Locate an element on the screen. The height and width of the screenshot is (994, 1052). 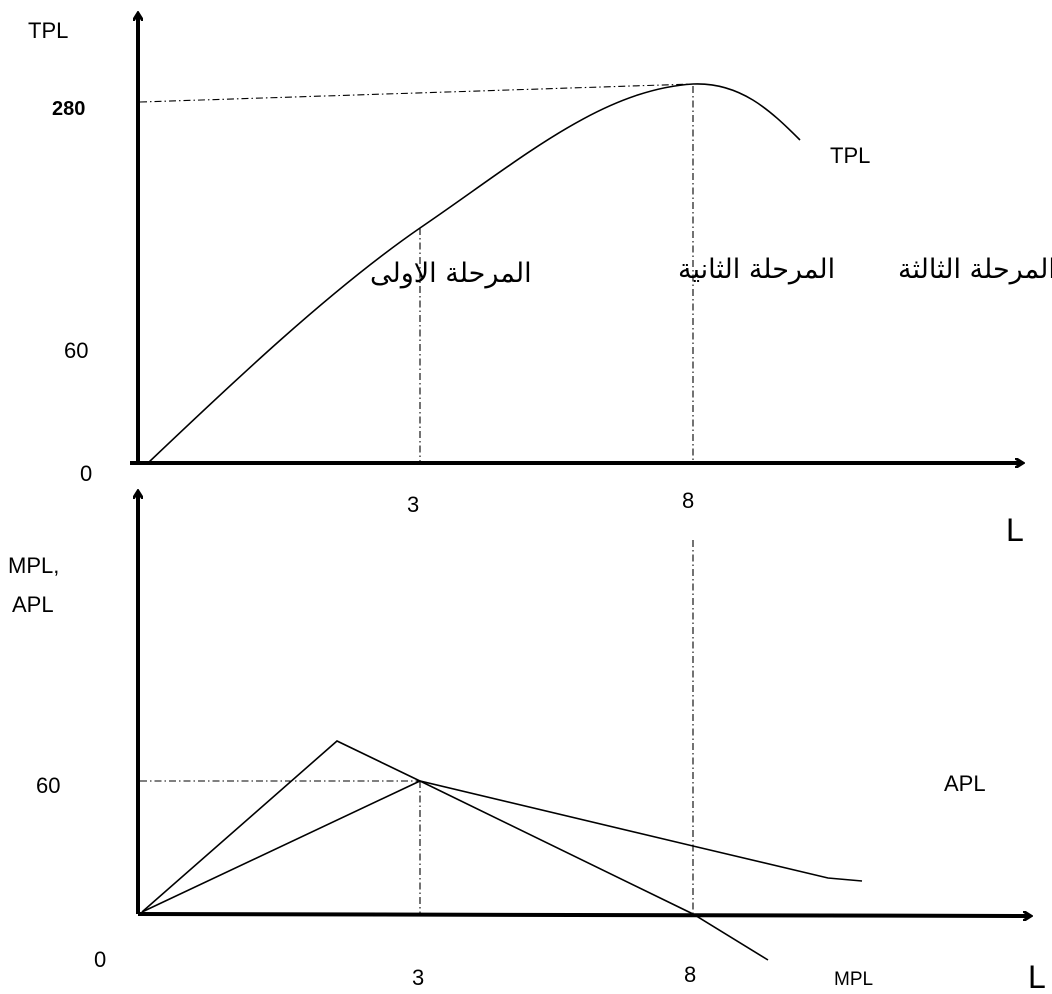
bottom-y-tick-60: 60 is located at coordinates (48, 785).